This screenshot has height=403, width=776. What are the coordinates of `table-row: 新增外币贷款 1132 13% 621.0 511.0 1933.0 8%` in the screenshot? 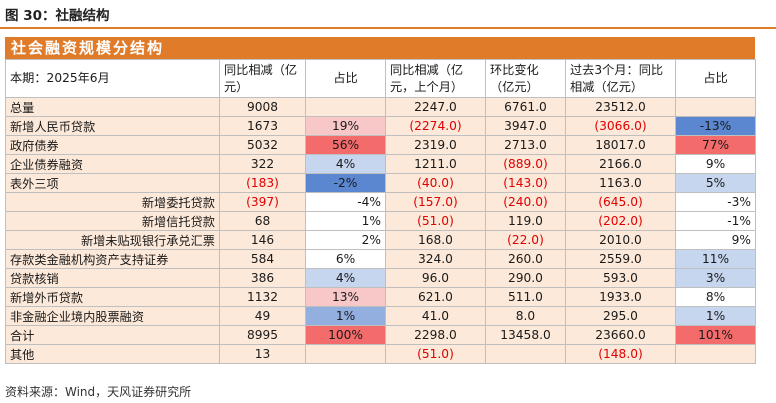 It's located at (380, 297).